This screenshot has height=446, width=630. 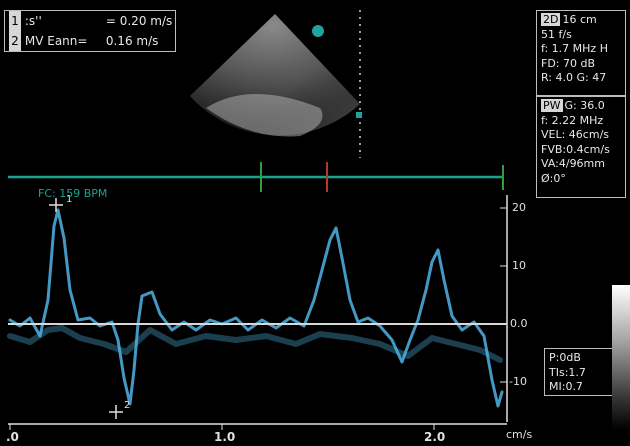 What do you see at coordinates (574, 77) in the screenshot?
I see `panel-2d-line: R: 4.0 G: 47` at bounding box center [574, 77].